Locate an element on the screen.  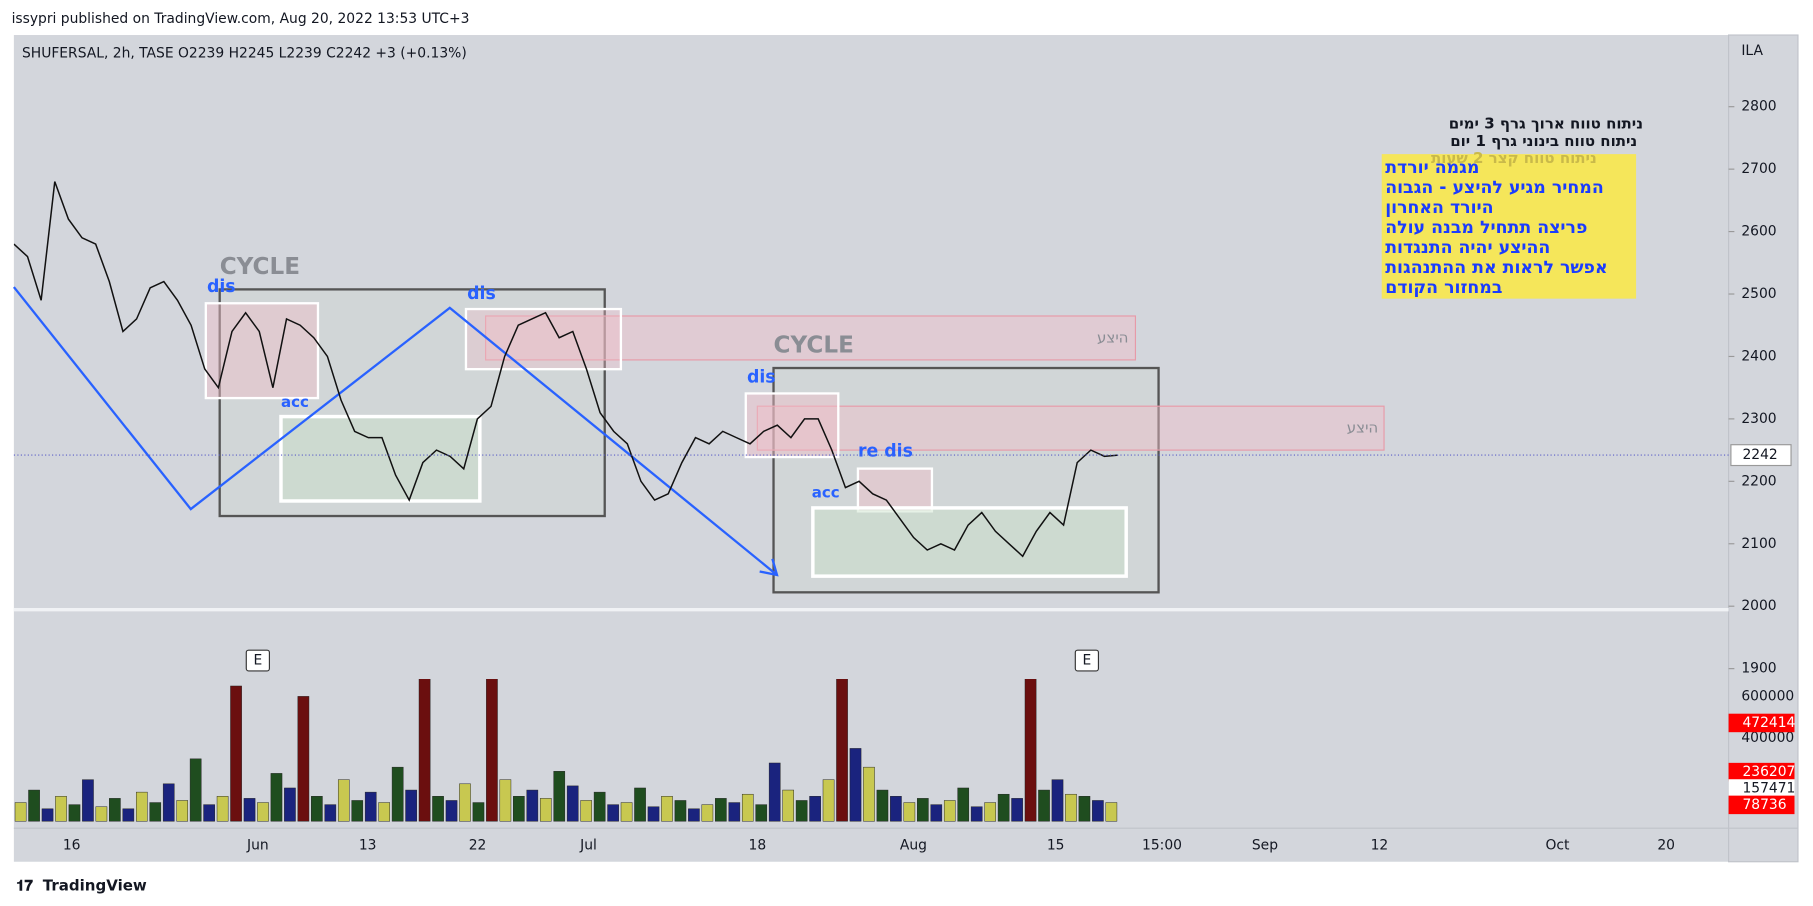
note-box is located at coordinates (1509, 226).